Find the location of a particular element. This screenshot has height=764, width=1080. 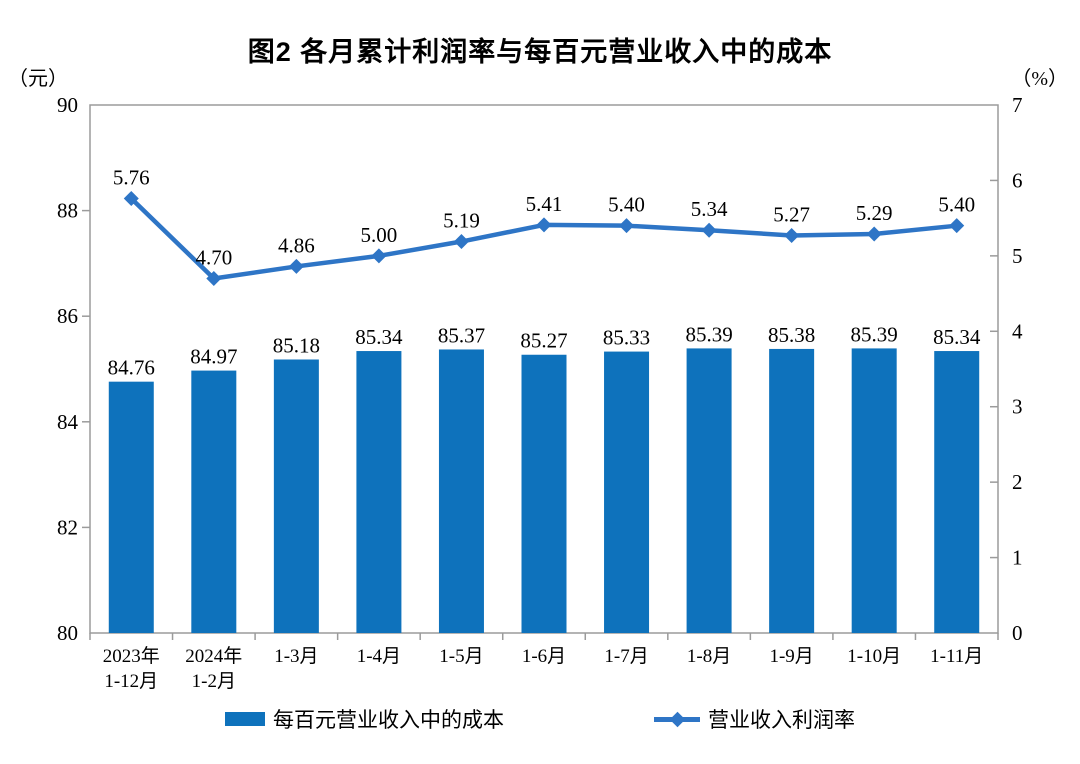

x-category-label: 1-5月 is located at coordinates (461, 656).